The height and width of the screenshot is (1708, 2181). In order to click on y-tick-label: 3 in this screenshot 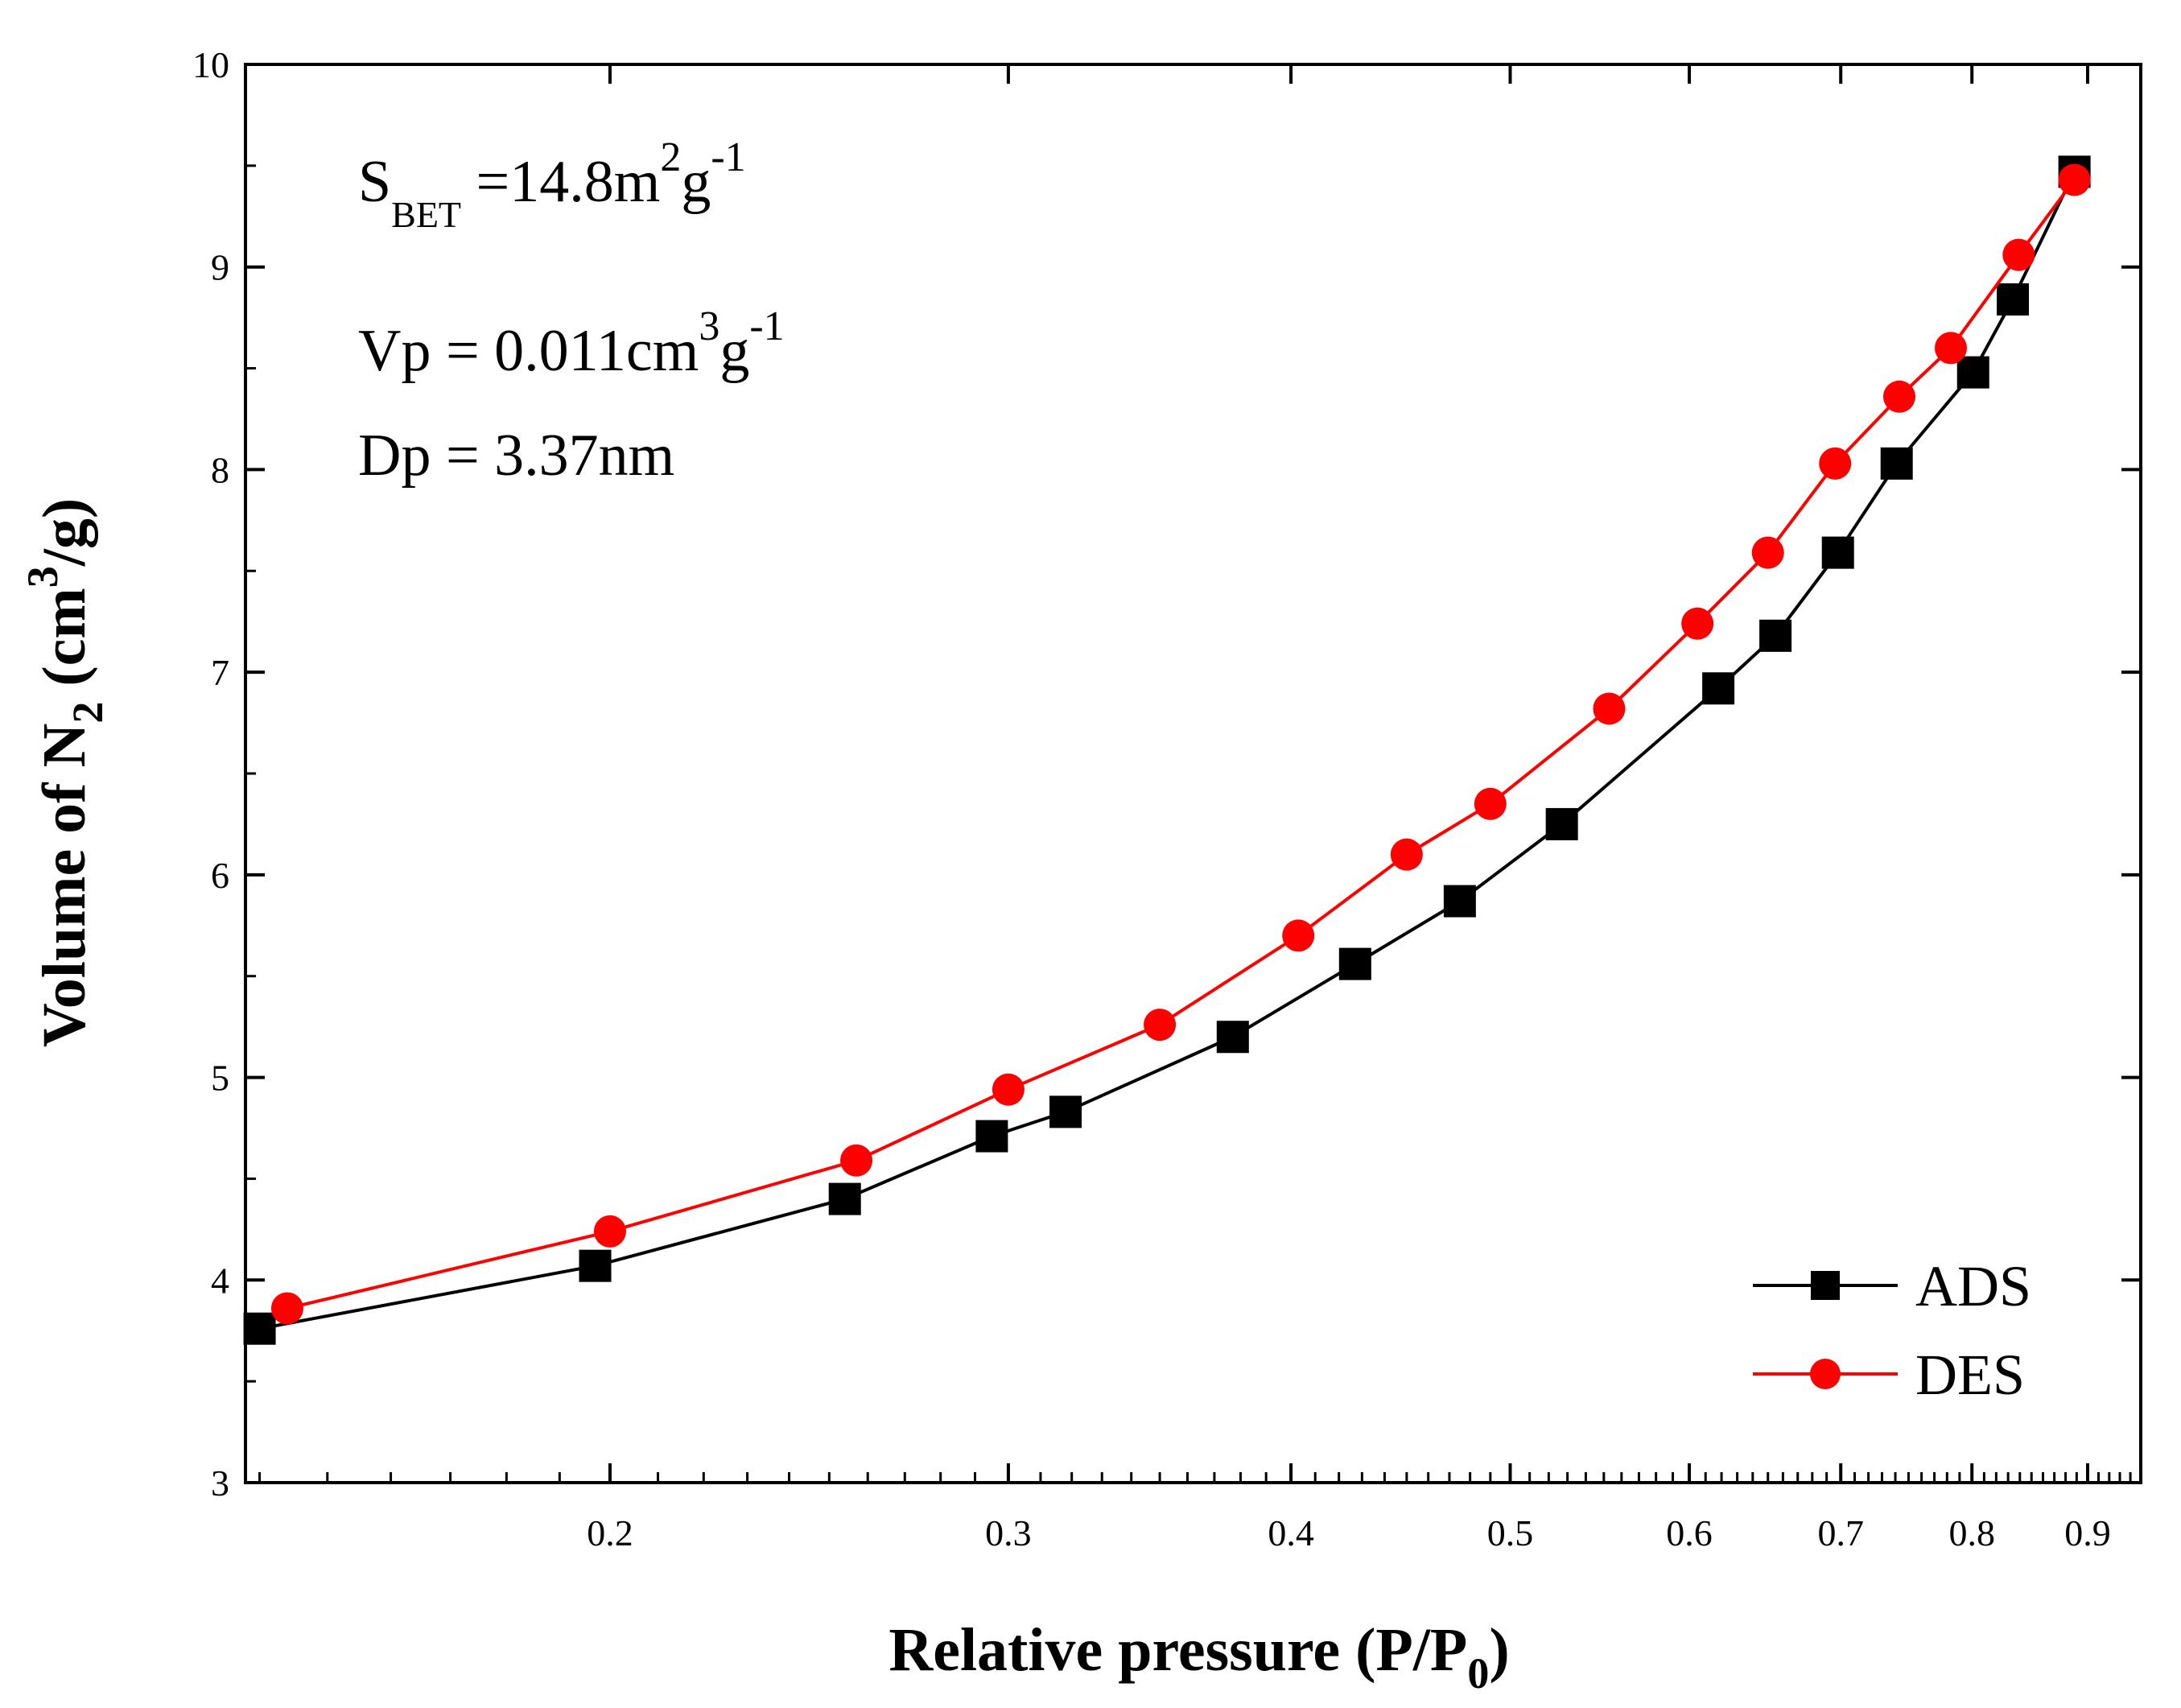, I will do `click(220, 1483)`.